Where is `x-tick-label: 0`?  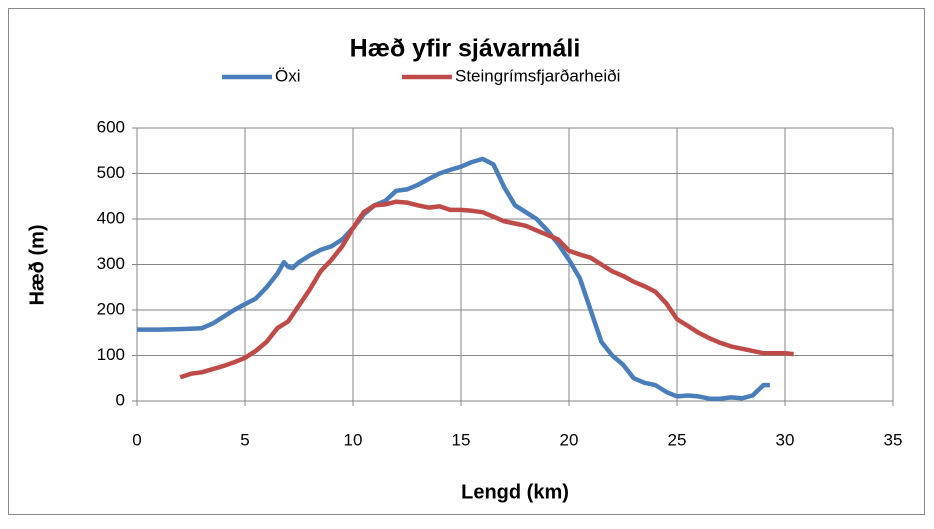 x-tick-label: 0 is located at coordinates (136, 439).